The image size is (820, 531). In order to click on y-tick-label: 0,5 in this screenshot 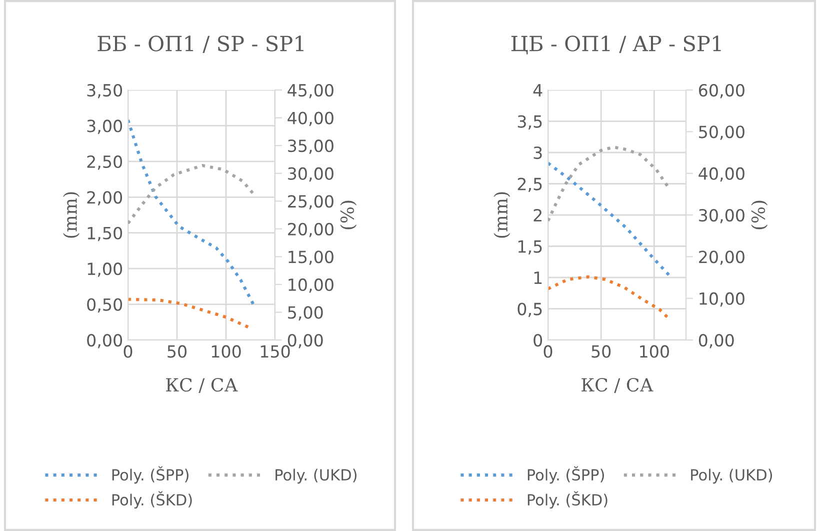, I will do `click(530, 310)`.